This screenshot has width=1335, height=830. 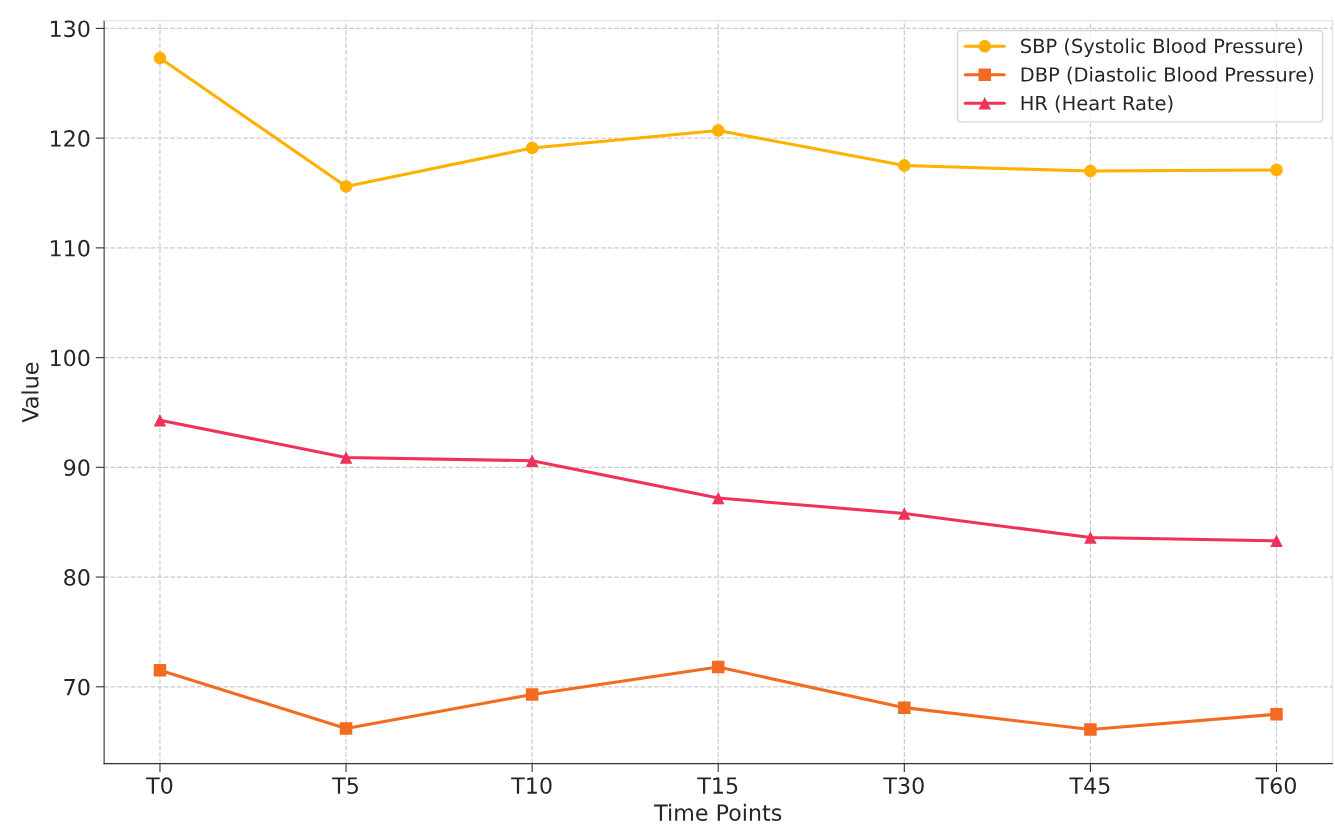 What do you see at coordinates (70, 248) in the screenshot?
I see `y-tick-label: 110` at bounding box center [70, 248].